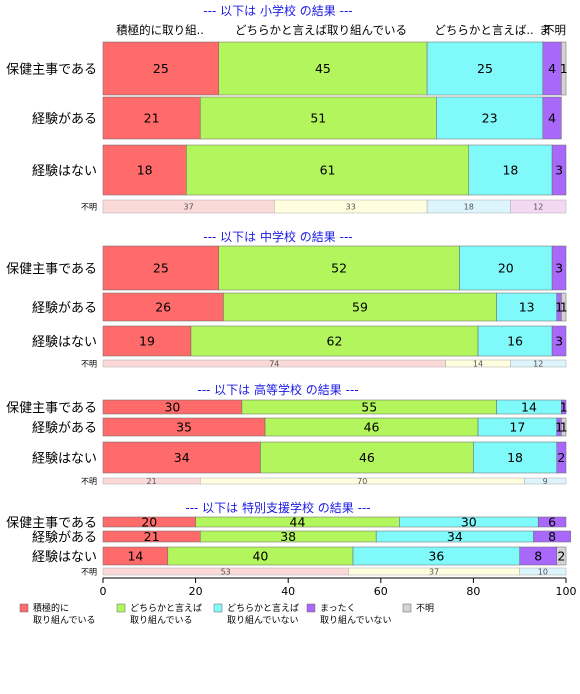 The width and height of the screenshot is (580, 694). What do you see at coordinates (538, 556) in the screenshot?
I see `bar-label-3-2-3: 8` at bounding box center [538, 556].